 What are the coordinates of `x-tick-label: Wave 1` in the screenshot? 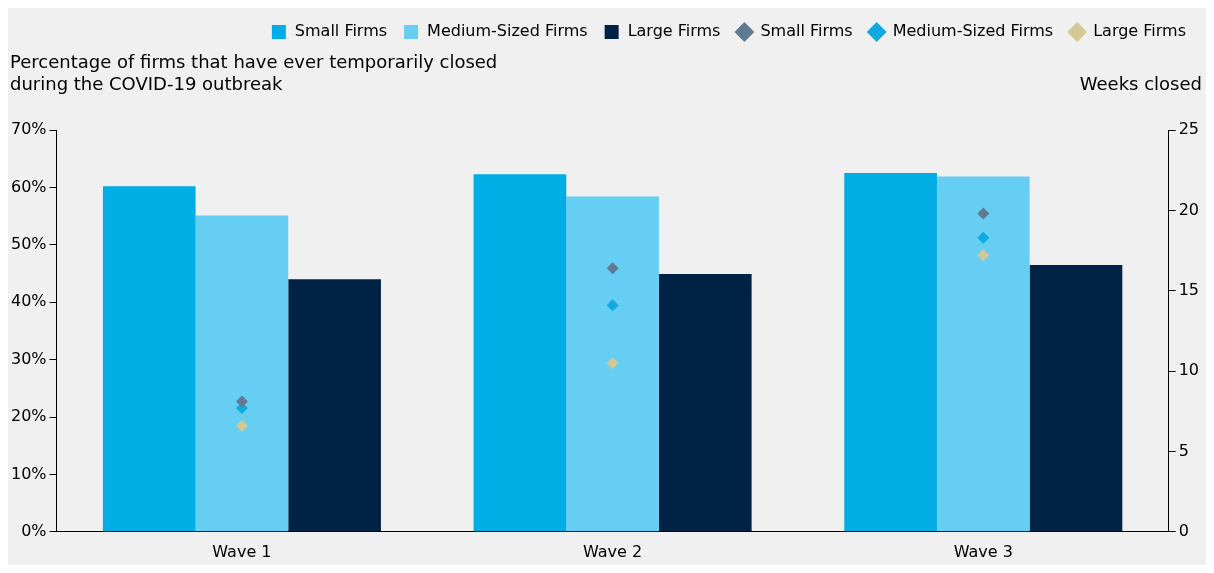 It's located at (242, 551).